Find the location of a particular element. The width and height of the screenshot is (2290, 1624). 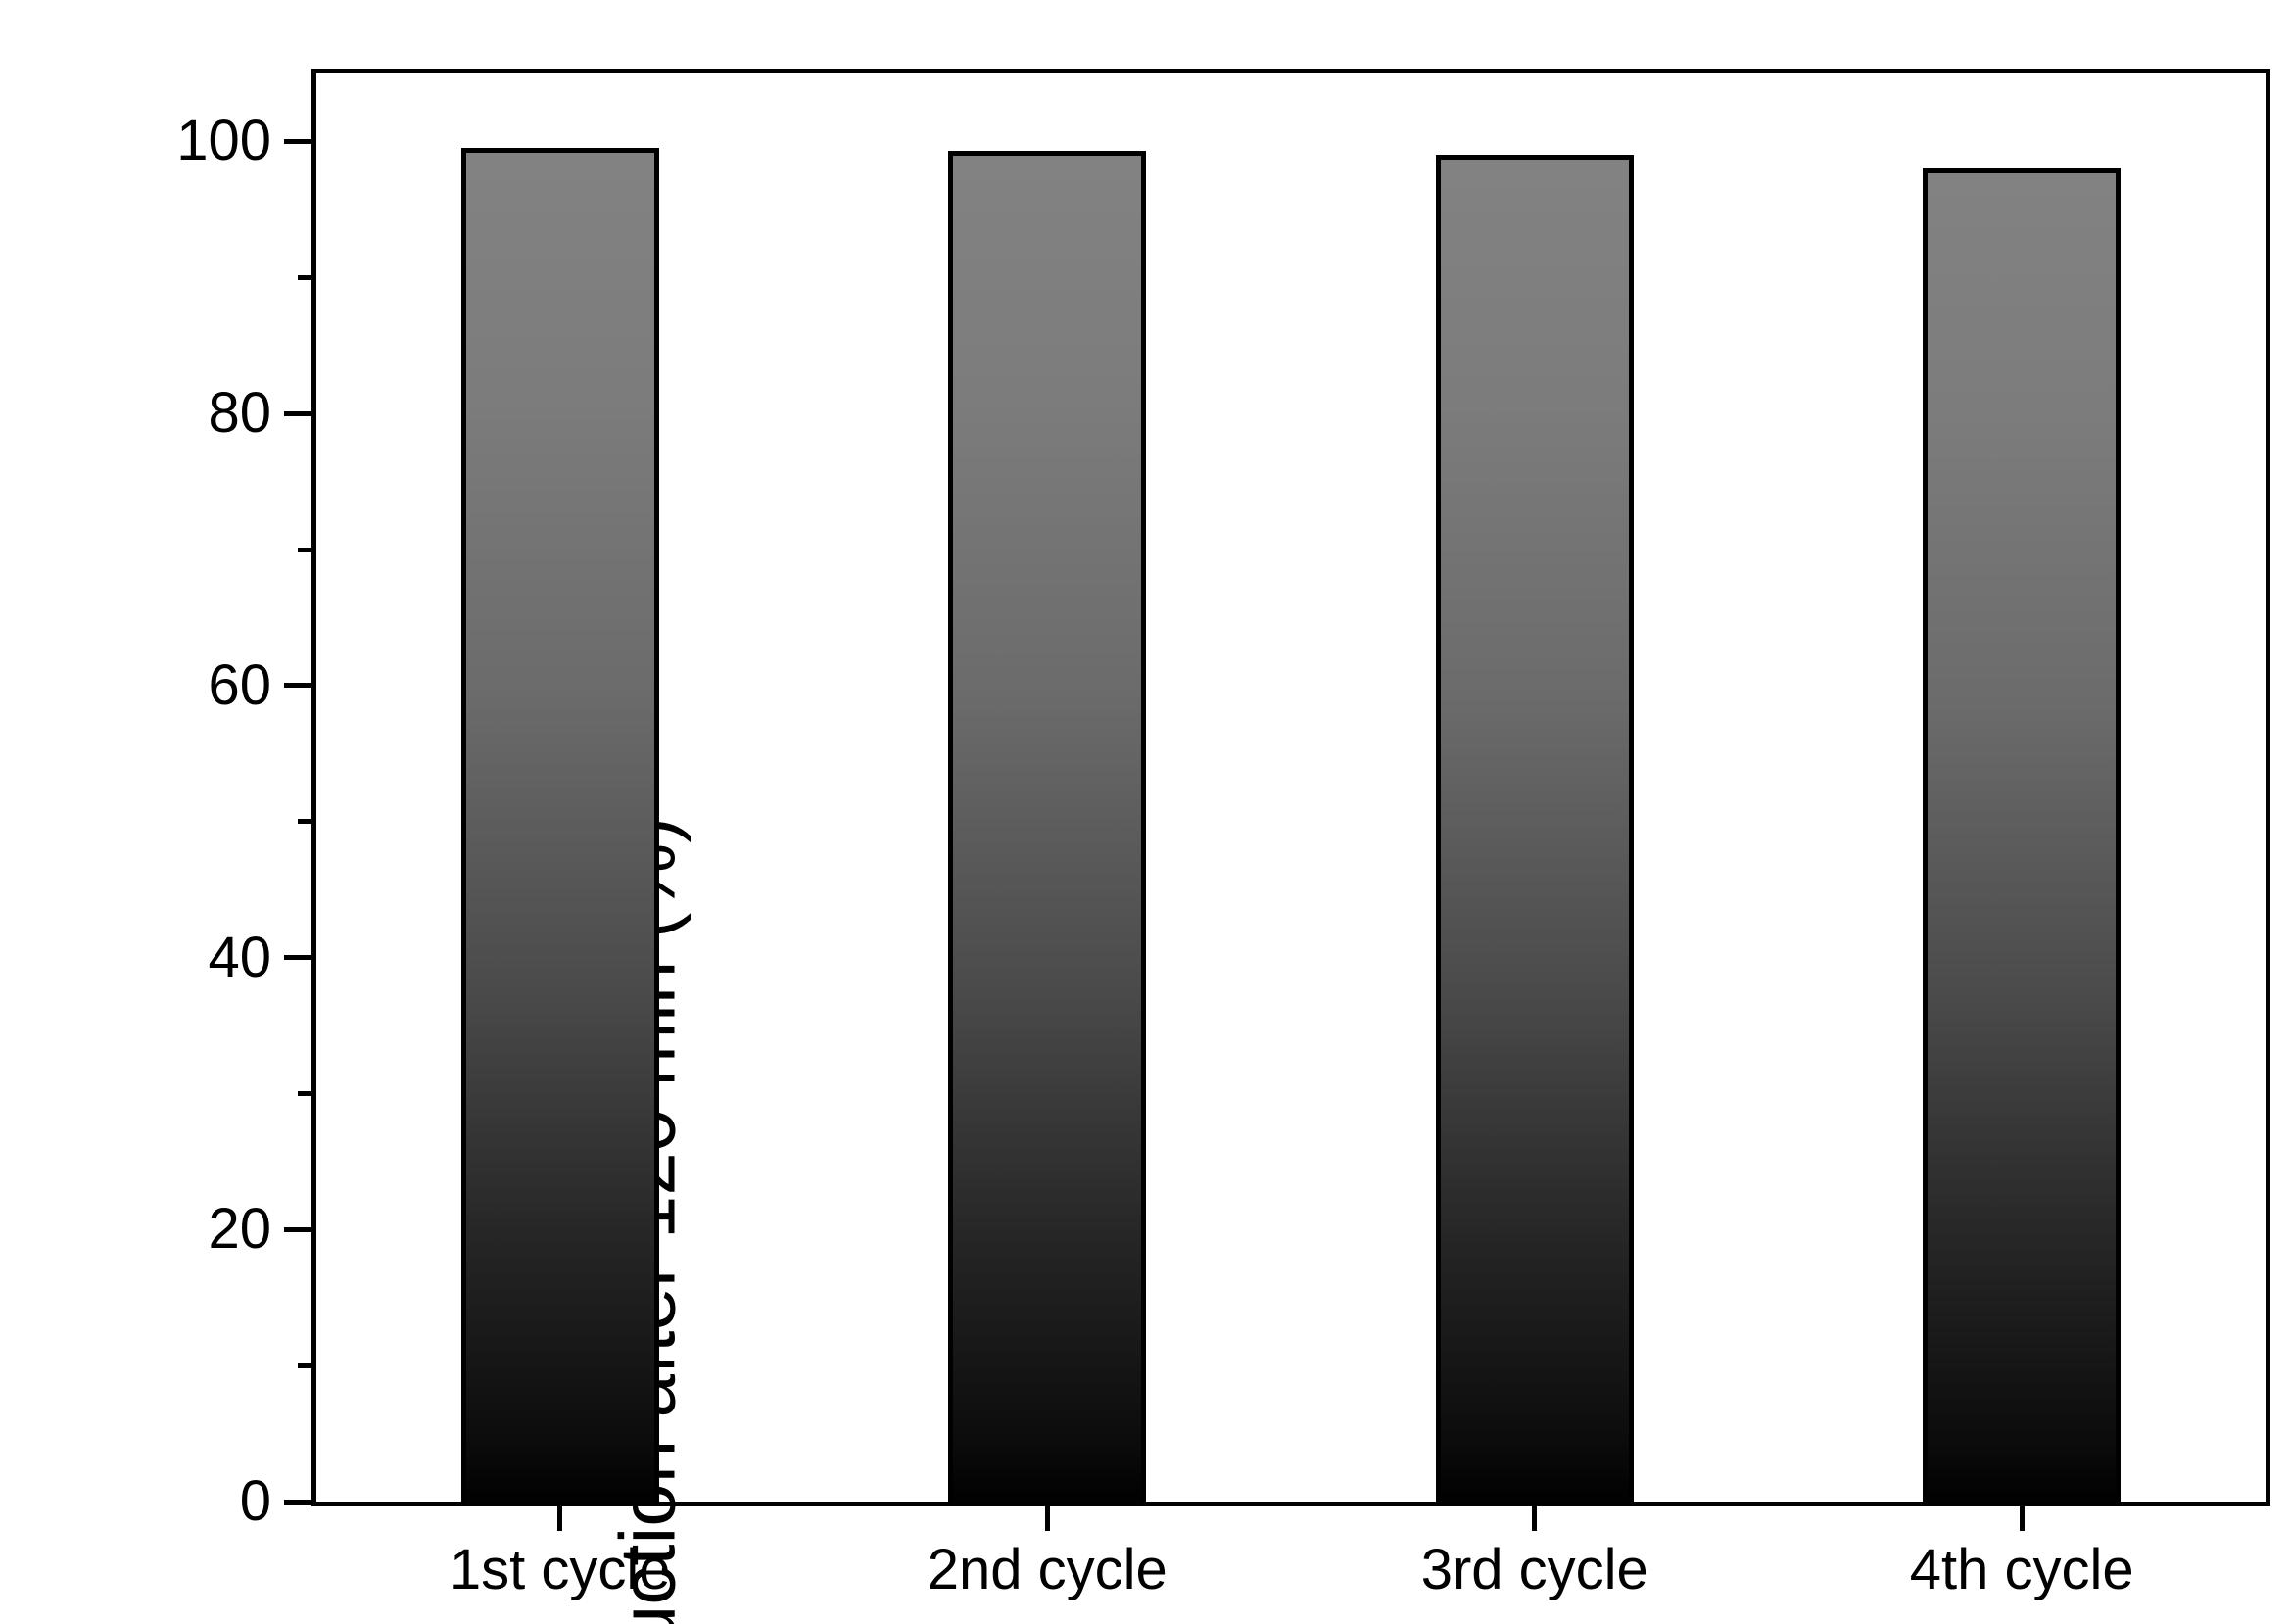

y-axis-tick-label: 80 is located at coordinates (240, 413).